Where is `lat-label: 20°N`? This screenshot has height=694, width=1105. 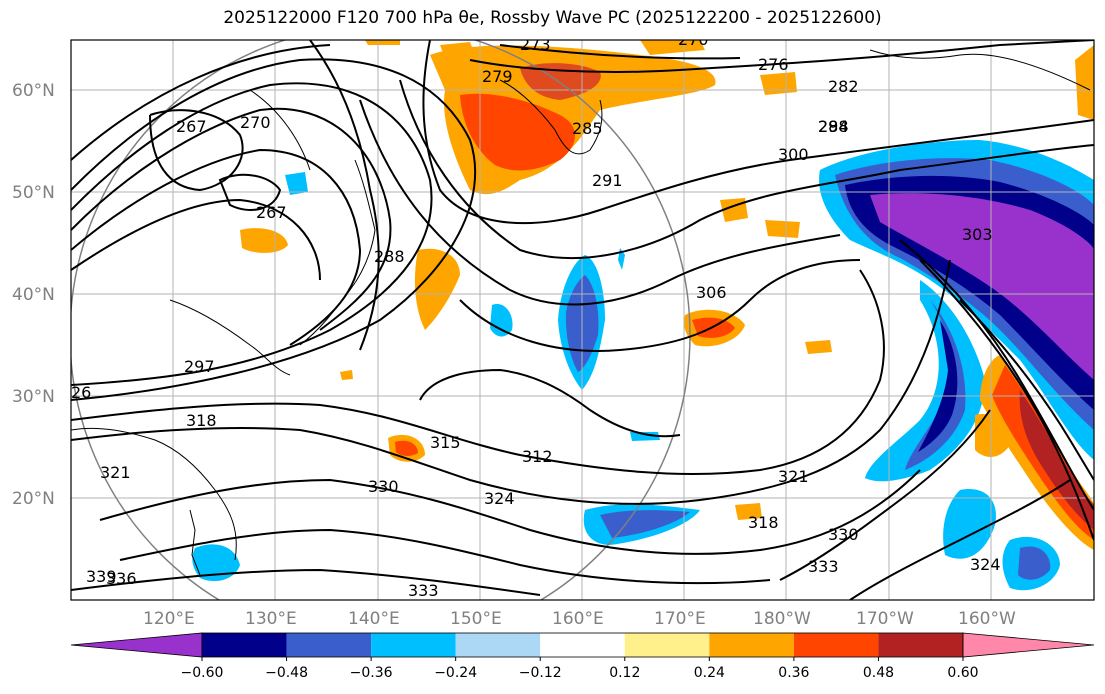 lat-label: 20°N is located at coordinates (33, 499).